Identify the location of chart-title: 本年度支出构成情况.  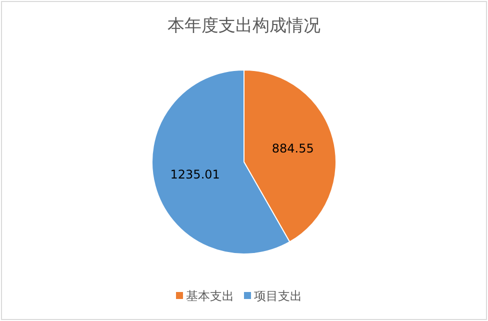
(244, 26).